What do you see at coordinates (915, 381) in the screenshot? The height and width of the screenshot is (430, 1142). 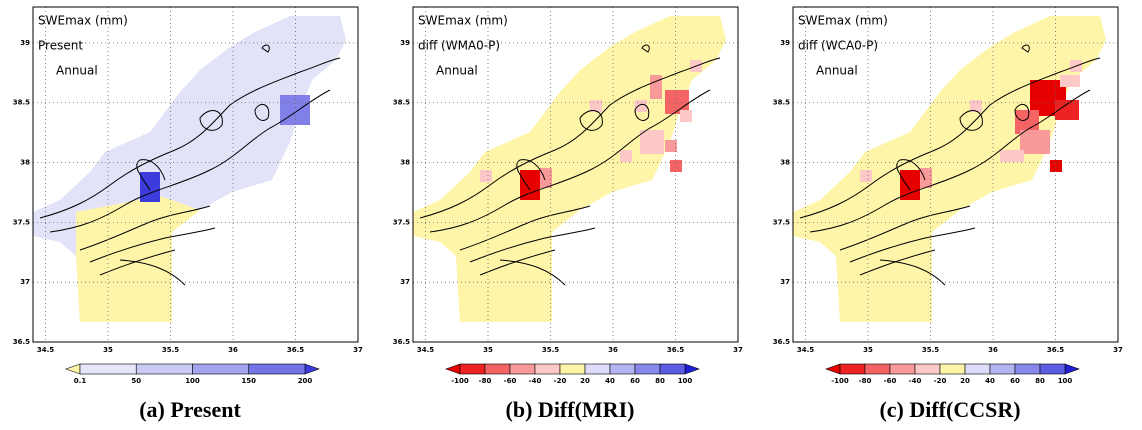 I see `colorbar-label: -40` at bounding box center [915, 381].